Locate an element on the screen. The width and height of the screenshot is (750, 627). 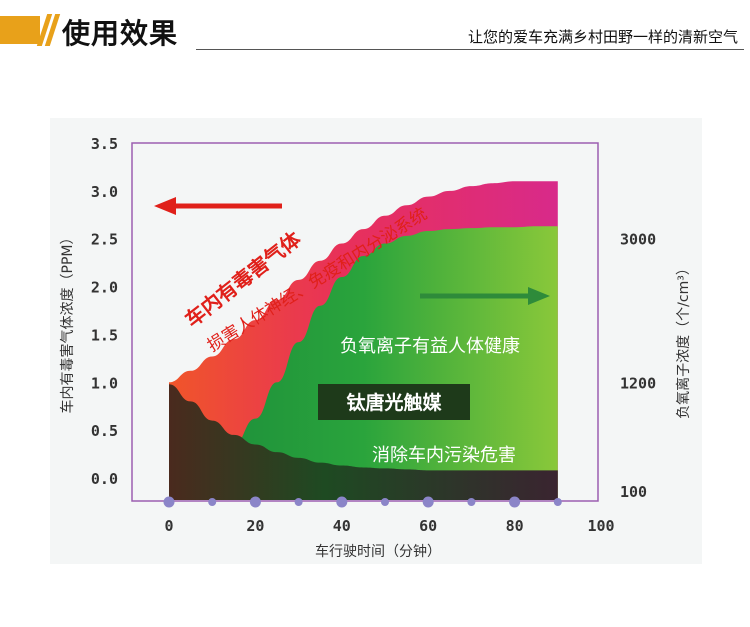
right-axis-title: 负氧离子浓度（个/cm³） is located at coordinates (683, 340).